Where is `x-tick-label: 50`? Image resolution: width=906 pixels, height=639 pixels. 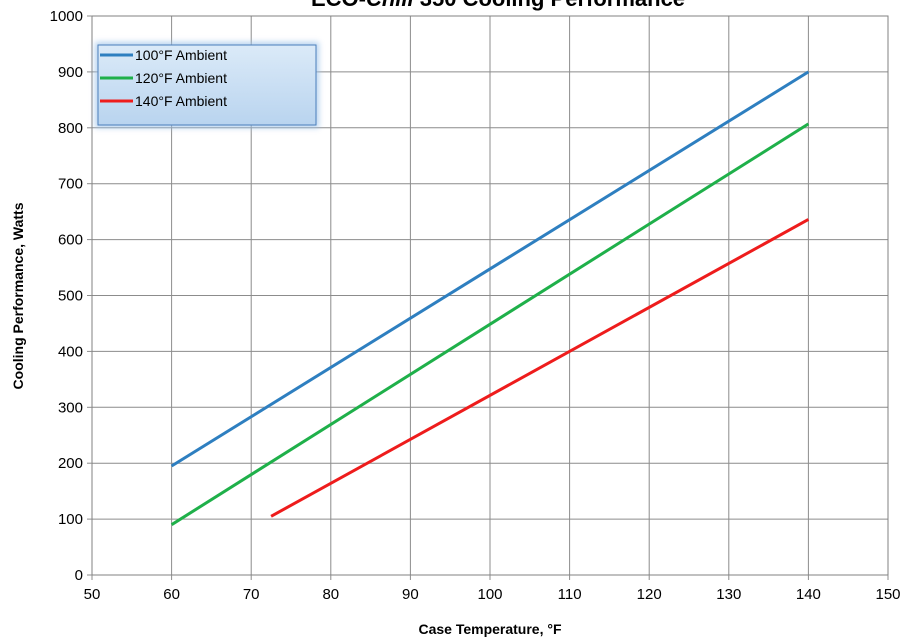
x-tick-label: 50 is located at coordinates (92, 594).